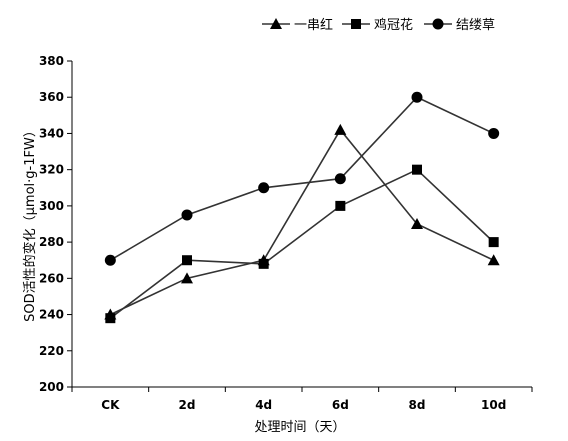  Describe the element at coordinates (51, 170) in the screenshot. I see `y-tick-label: 320` at that location.